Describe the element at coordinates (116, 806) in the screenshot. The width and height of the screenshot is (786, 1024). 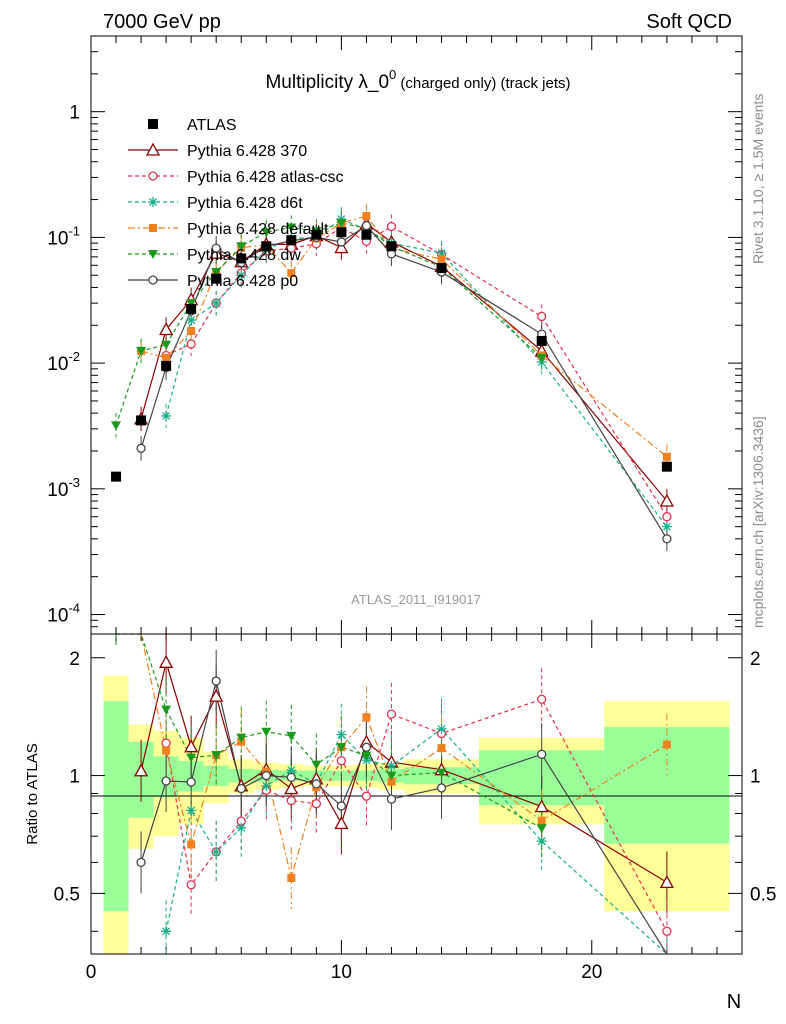
I see `ratio-band-stat` at that location.